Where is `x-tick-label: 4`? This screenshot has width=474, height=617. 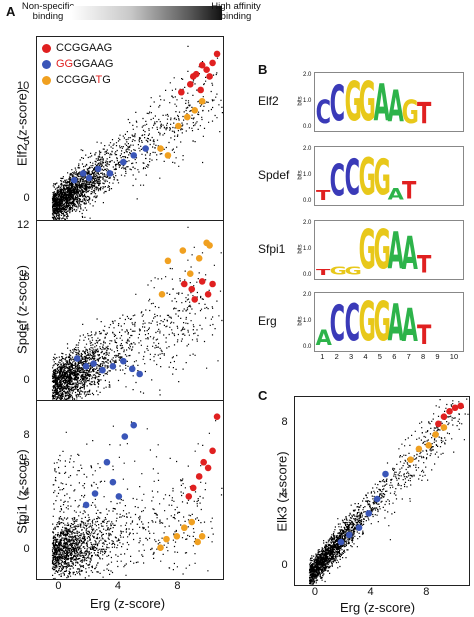
x-tick-label: 4 is located at coordinates (370, 592).